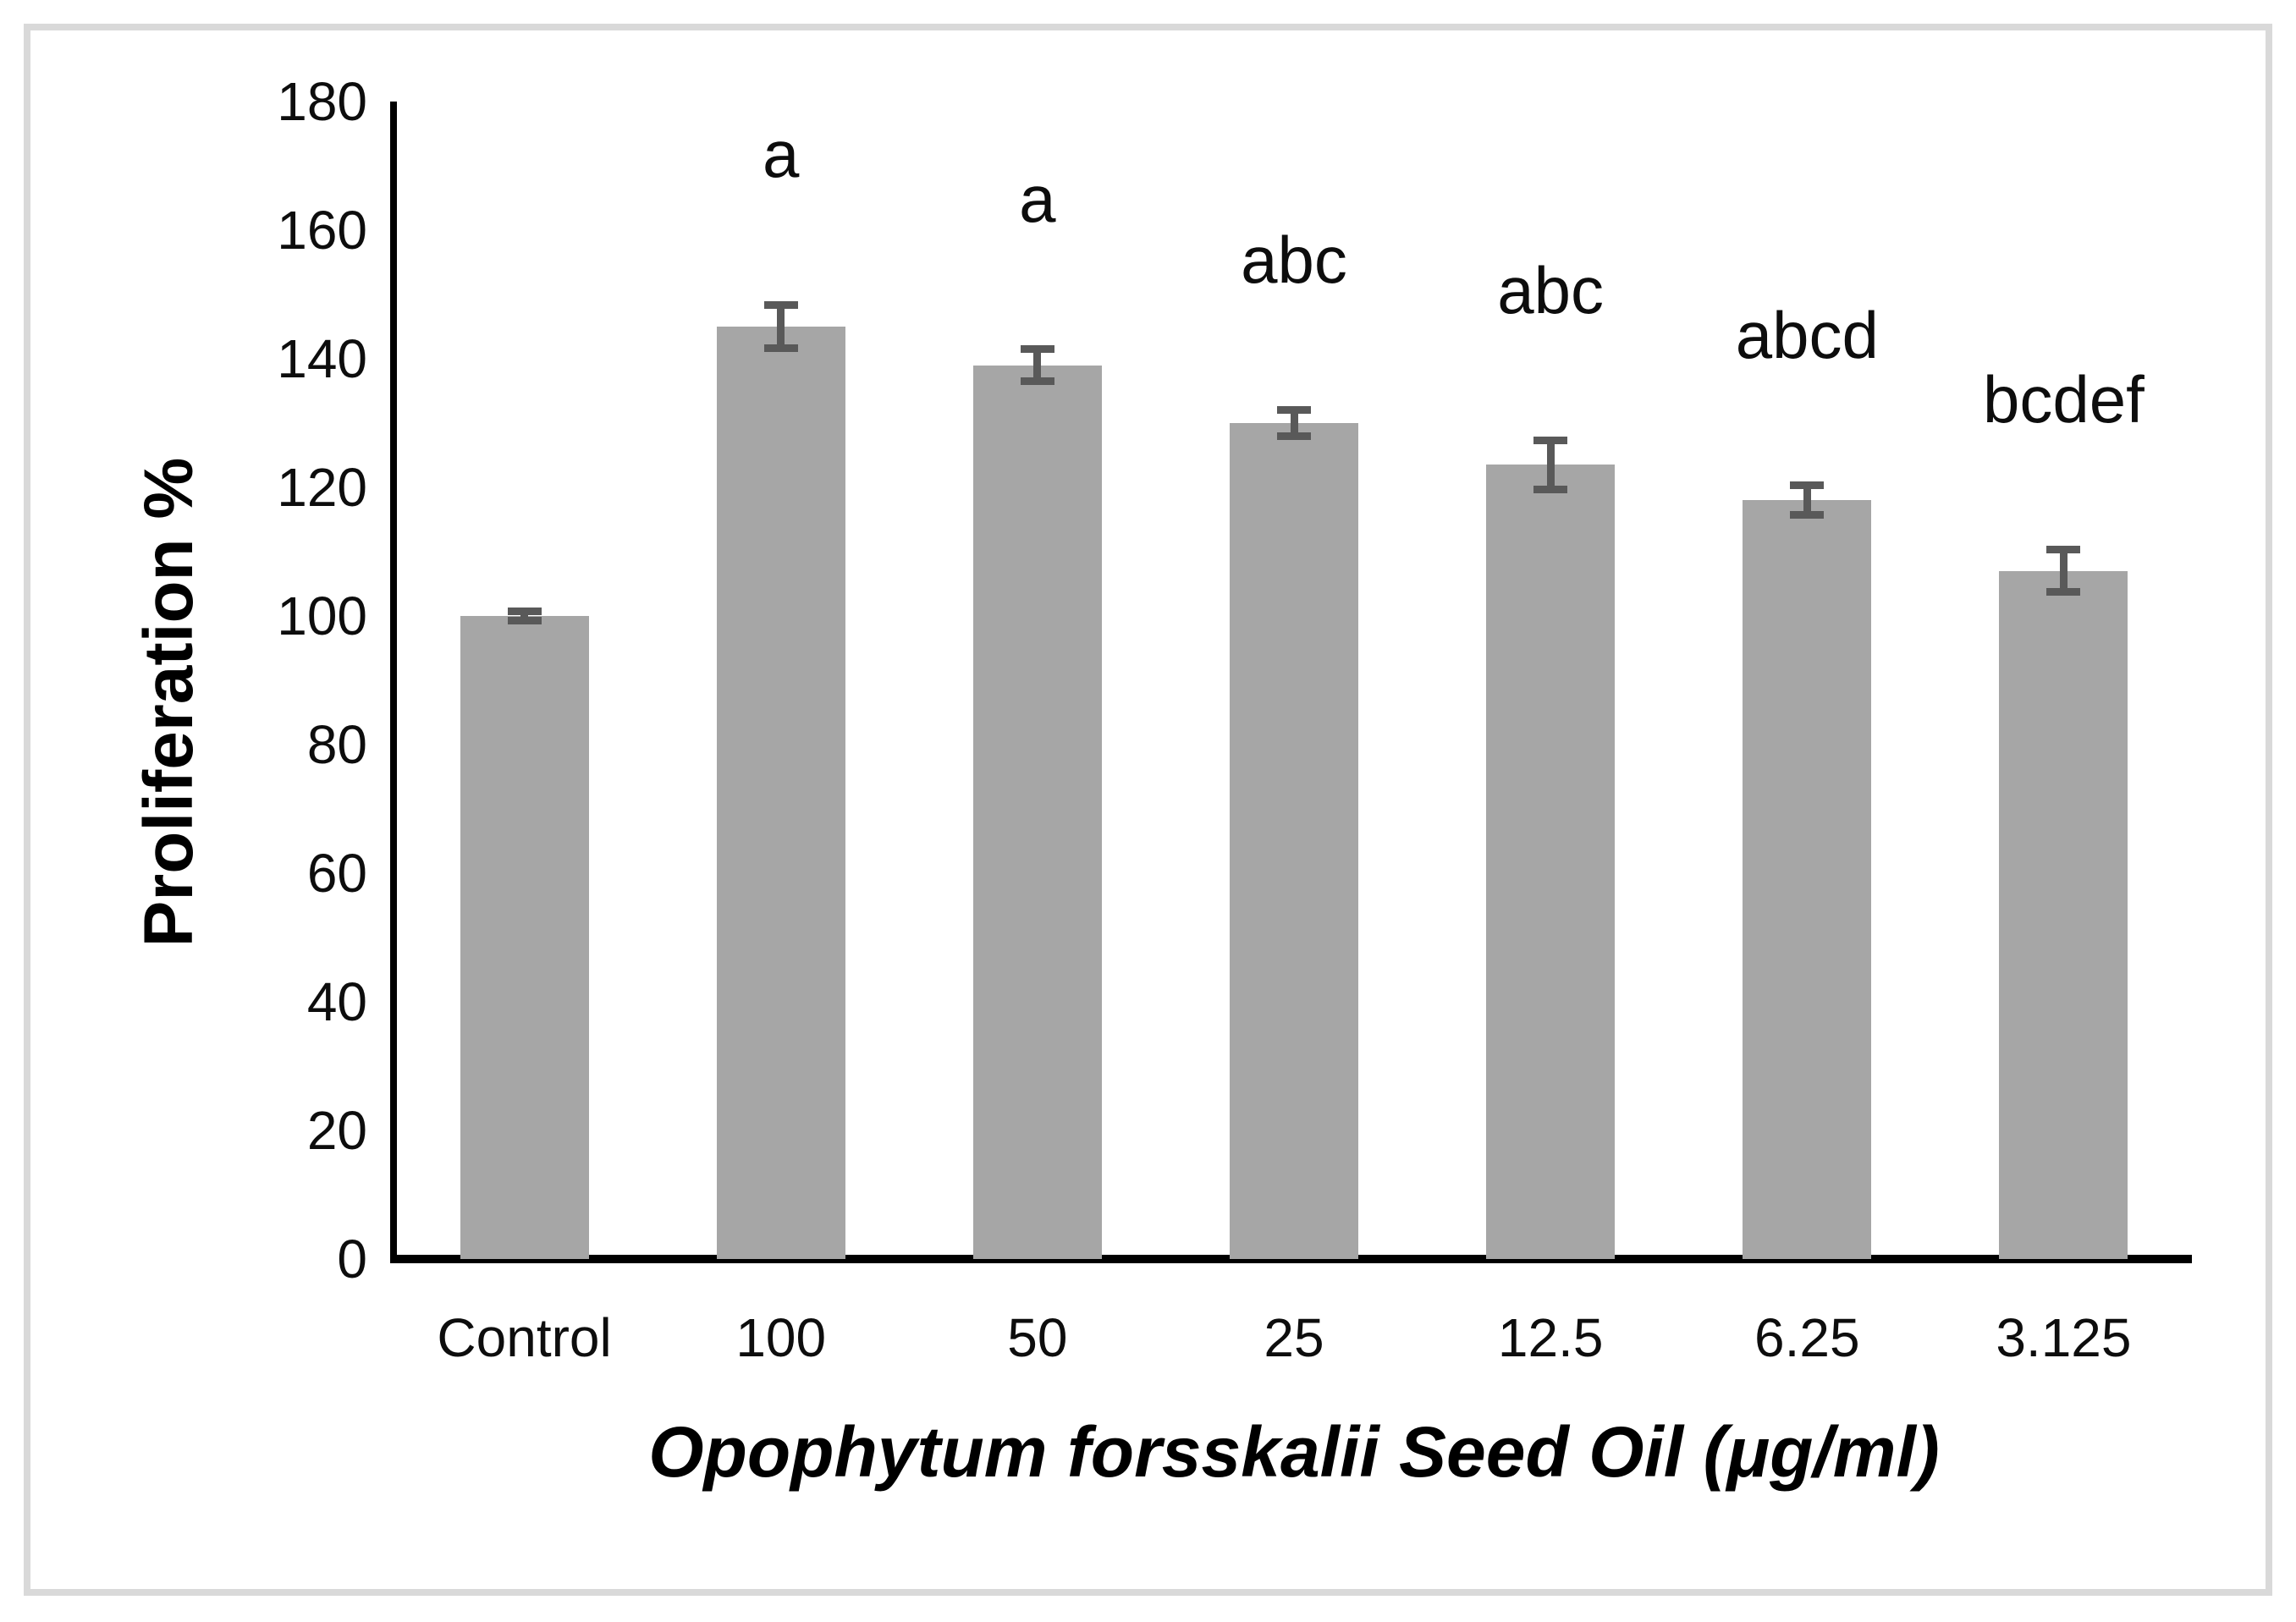 Image resolution: width=2296 pixels, height=1622 pixels. Describe the element at coordinates (322, 616) in the screenshot. I see `y-tick-label: 100` at that location.